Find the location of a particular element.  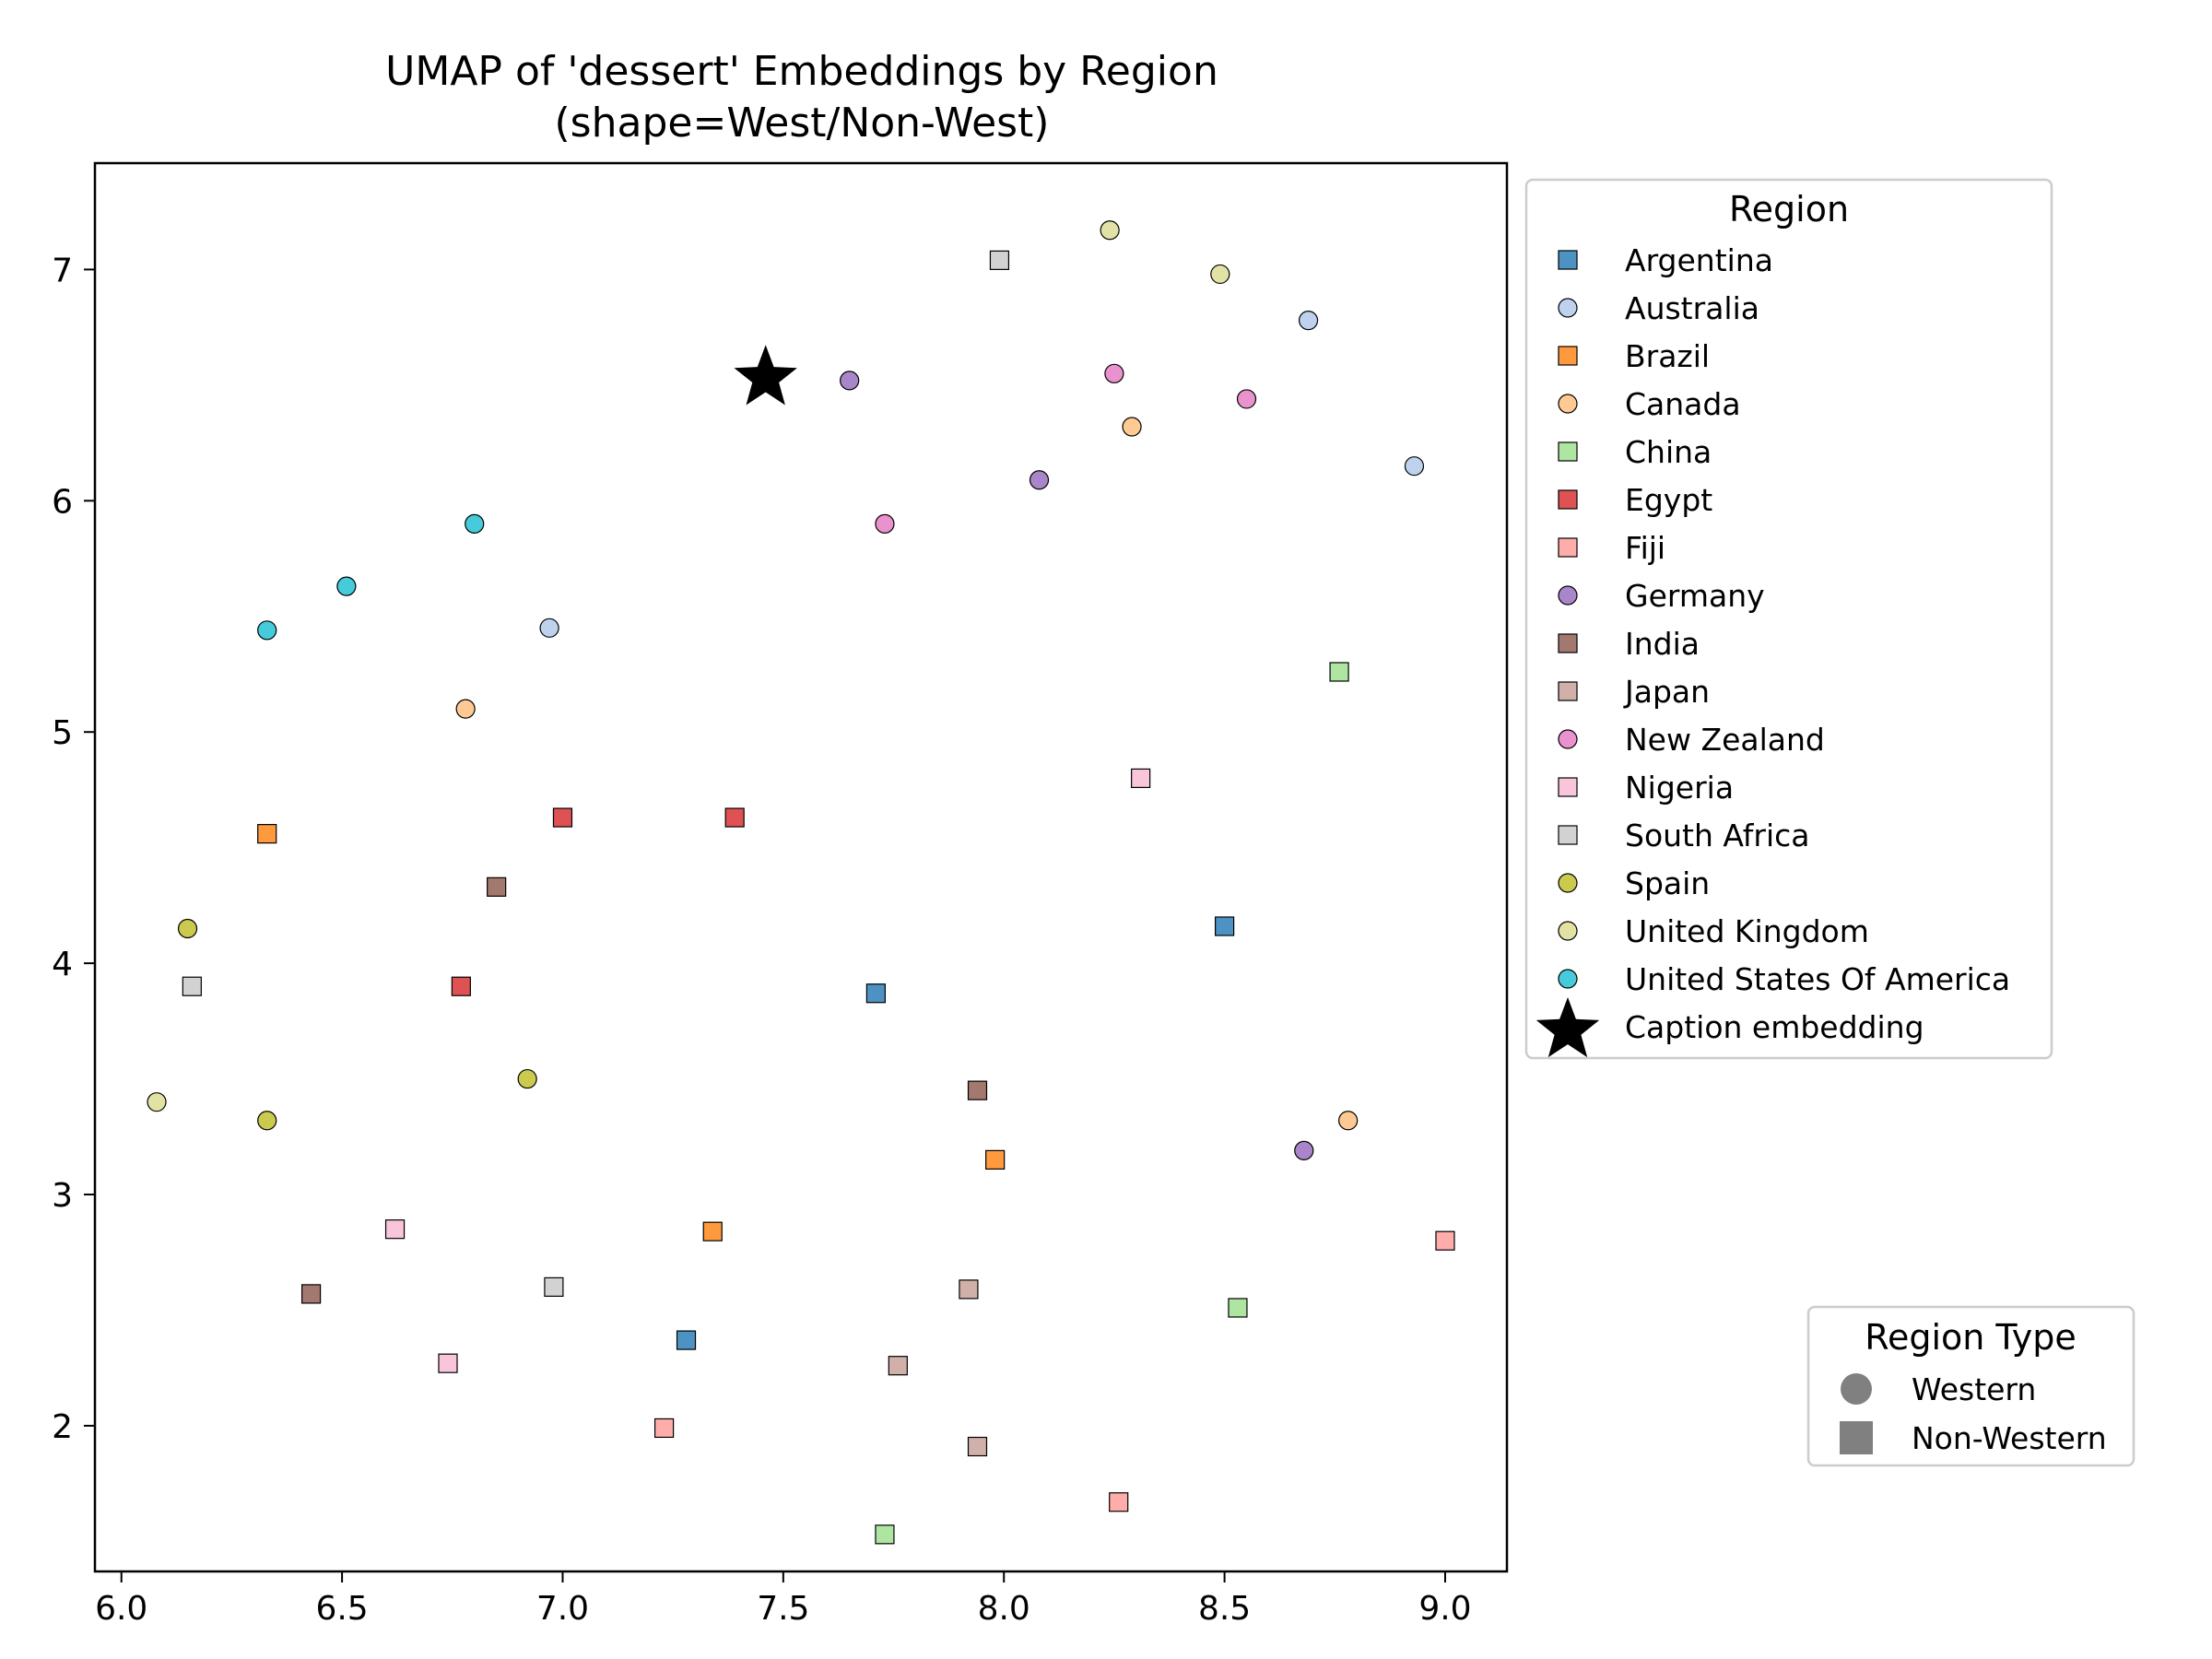

x-tick-label: 7.0 is located at coordinates (562, 1609).